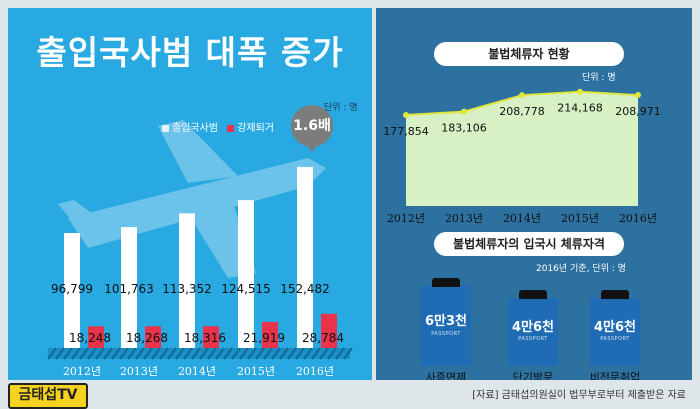  I want to click on channel-logo: 금태섭TV, so click(48, 396).